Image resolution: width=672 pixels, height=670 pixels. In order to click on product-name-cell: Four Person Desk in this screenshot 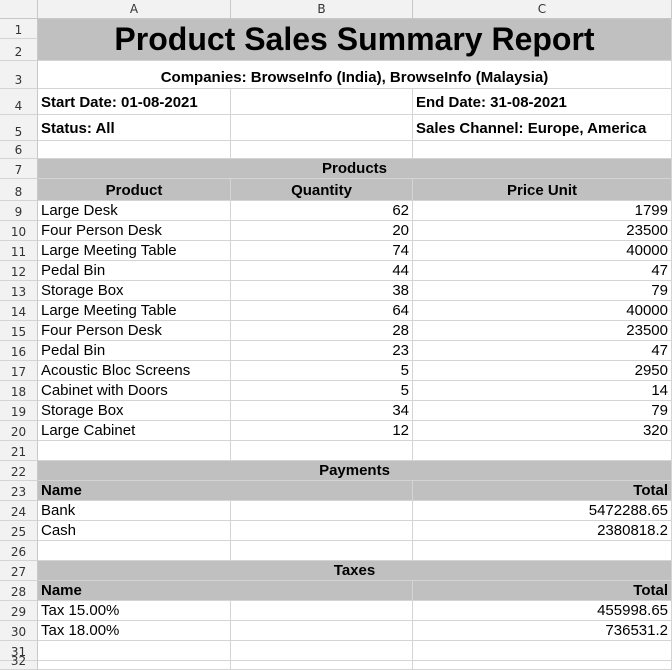, I will do `click(134, 231)`.